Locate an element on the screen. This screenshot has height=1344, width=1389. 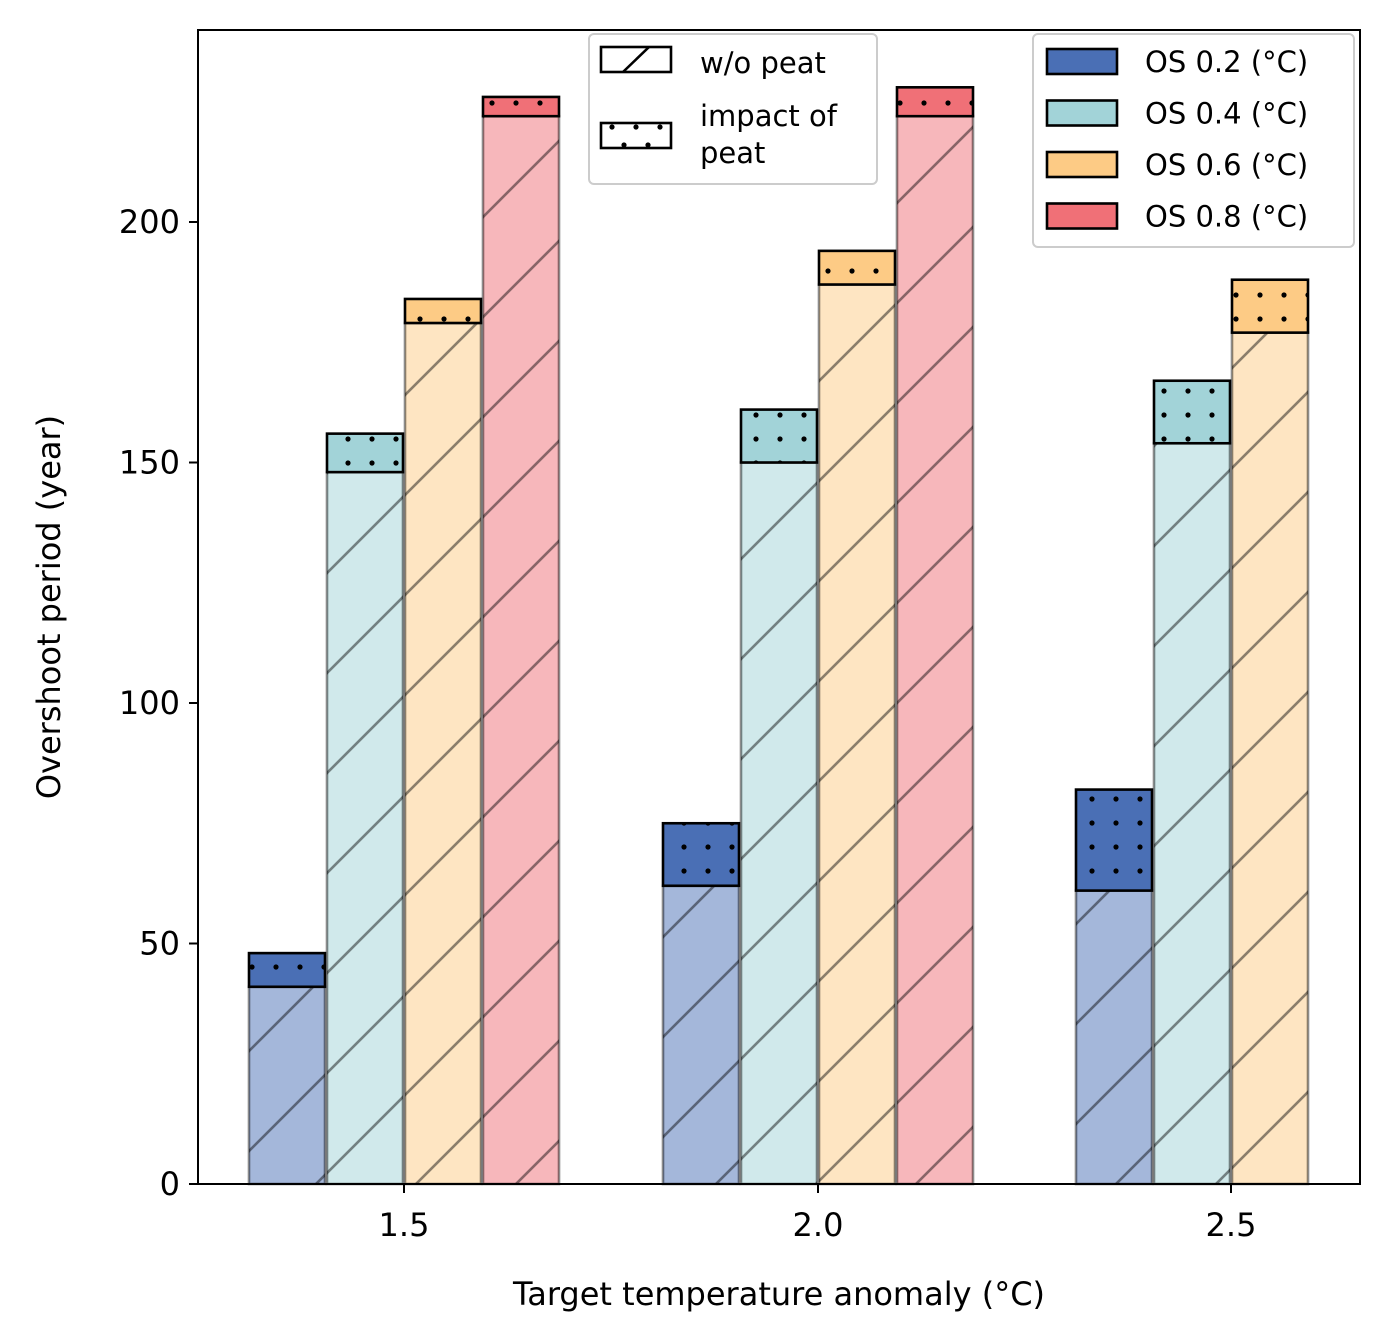
bar-peat-dots-1-2.5 is located at coordinates (1114, 840).